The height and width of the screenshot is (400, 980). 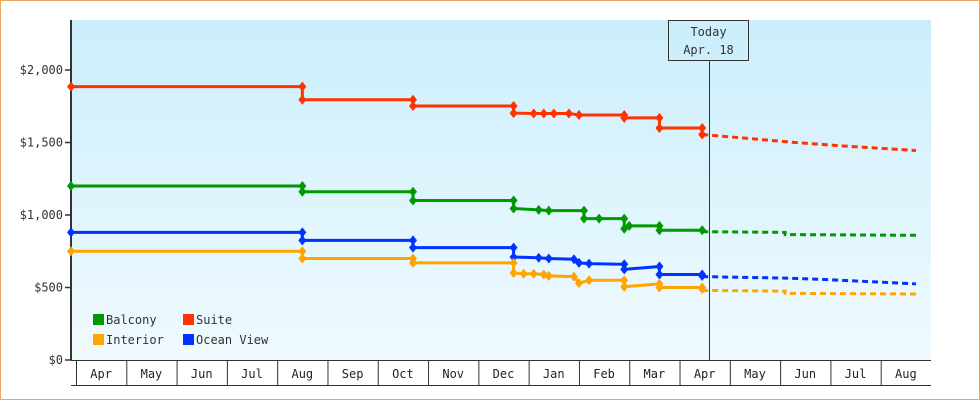 What do you see at coordinates (453, 374) in the screenshot?
I see `x-month-label: Nov` at bounding box center [453, 374].